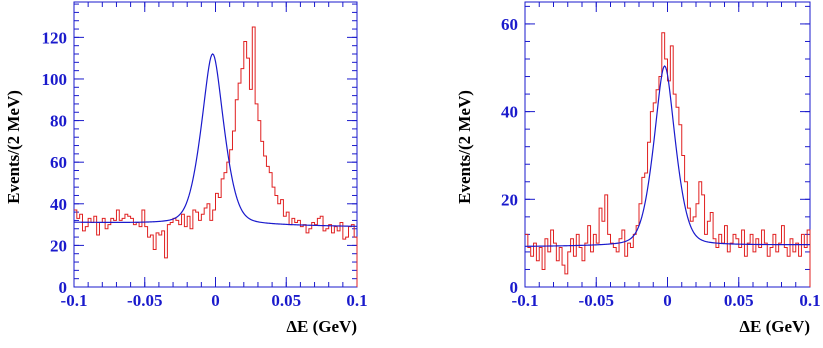  Describe the element at coordinates (58, 121) in the screenshot. I see `y-tick-label: 80` at that location.